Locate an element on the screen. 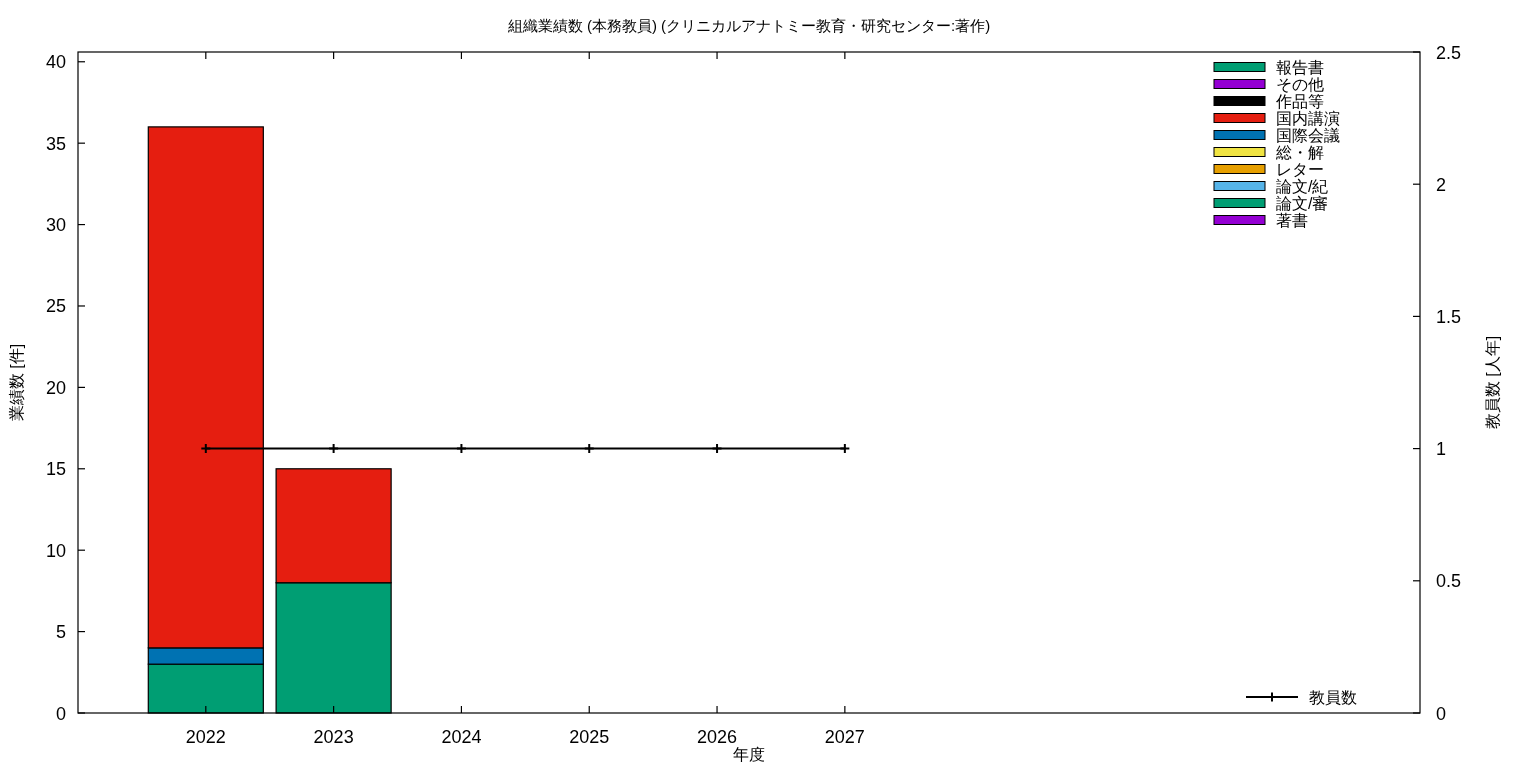  x-tick-label: 2024 is located at coordinates (461, 737).